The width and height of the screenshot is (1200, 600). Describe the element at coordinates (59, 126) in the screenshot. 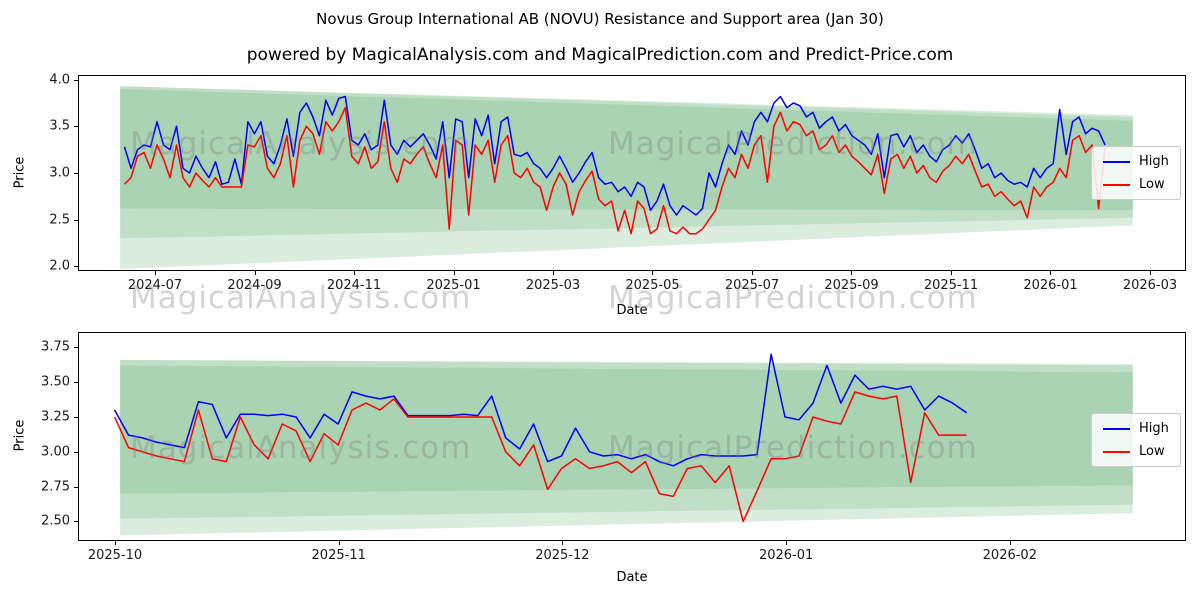

I see `y-tick-label: 3.5` at that location.